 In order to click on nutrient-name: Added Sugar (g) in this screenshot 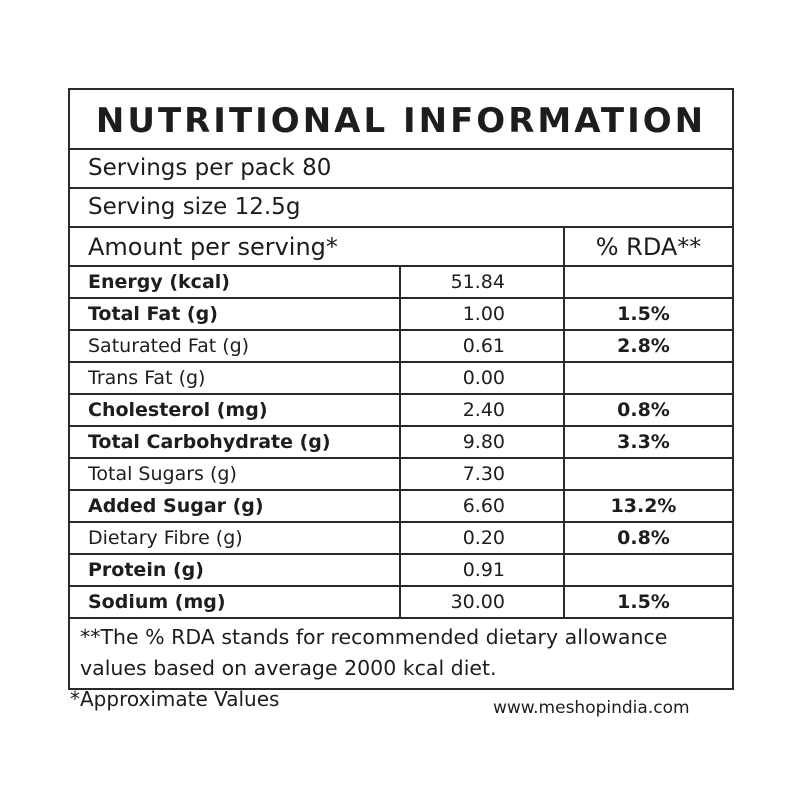, I will do `click(235, 506)`.